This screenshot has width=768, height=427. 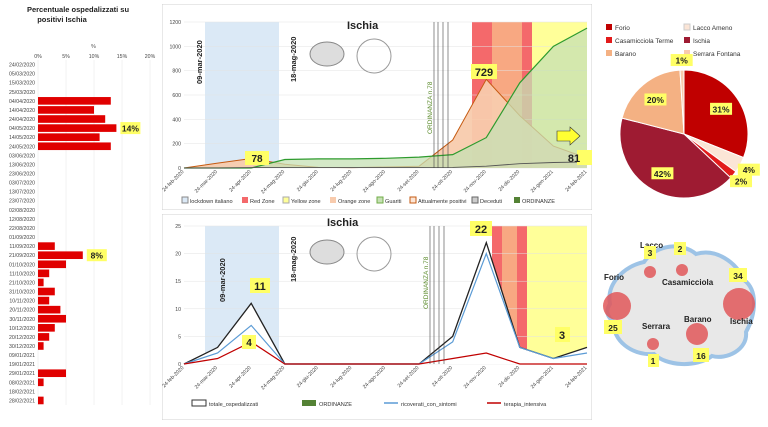 What do you see at coordinates (517, 200) in the screenshot?
I see `legend-ordinanze-swatch` at bounding box center [517, 200].